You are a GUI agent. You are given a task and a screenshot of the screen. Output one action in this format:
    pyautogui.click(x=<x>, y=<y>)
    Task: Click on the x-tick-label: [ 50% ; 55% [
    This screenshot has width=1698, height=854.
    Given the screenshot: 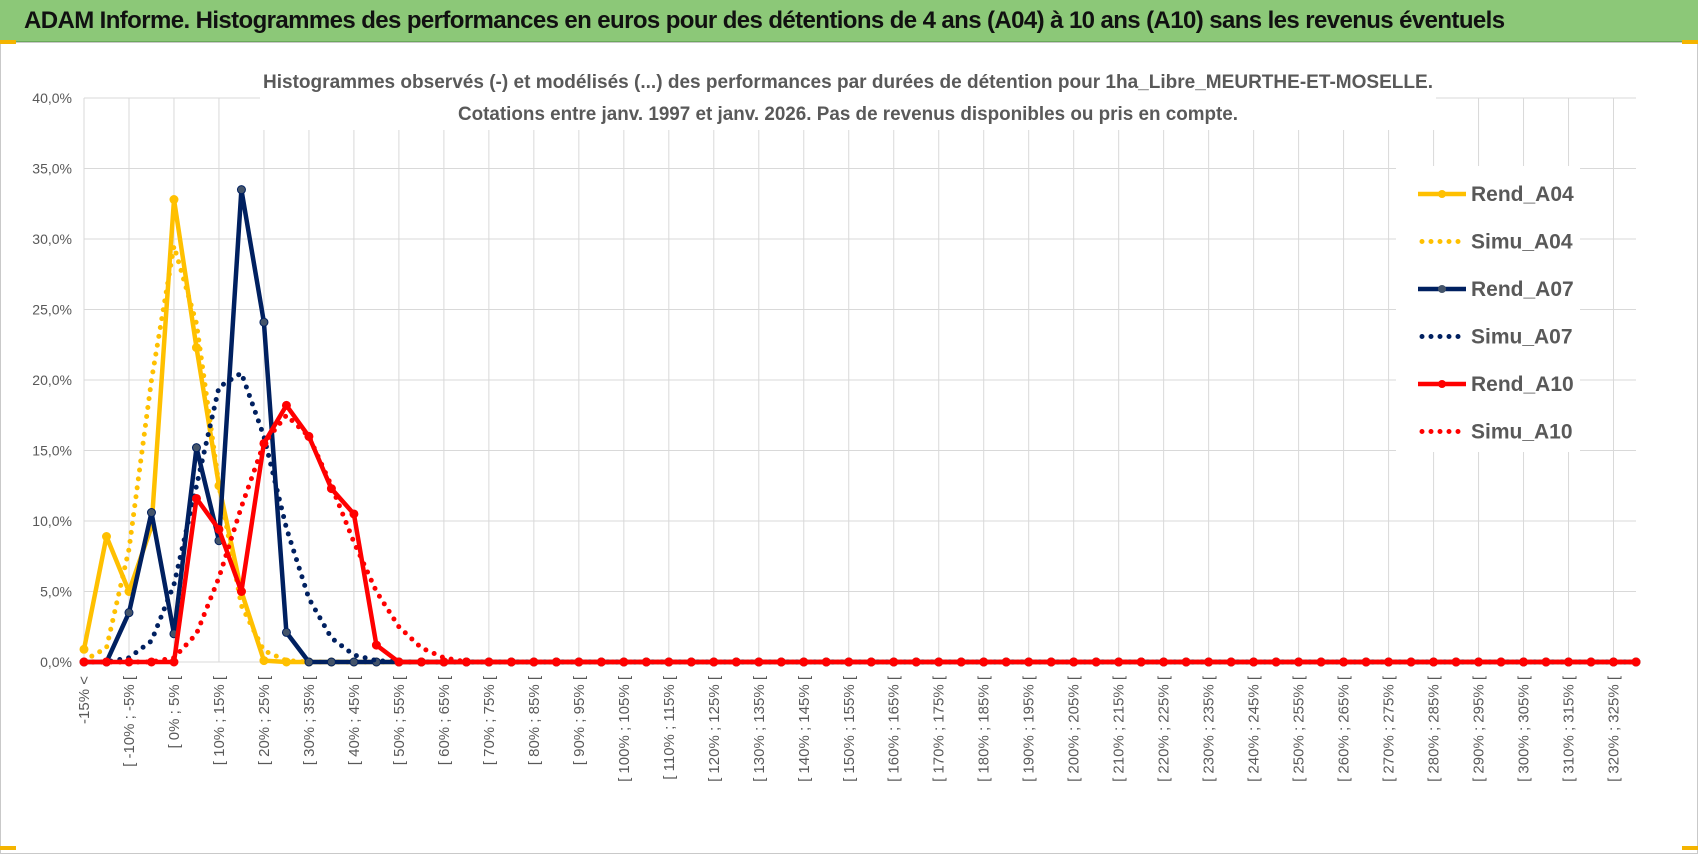 What is the action you would take?
    pyautogui.click(x=399, y=720)
    